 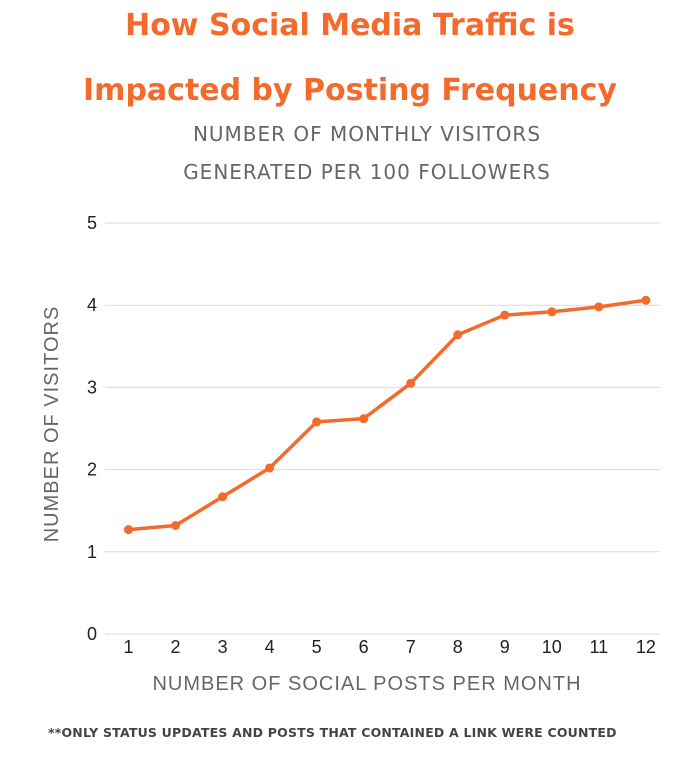 I want to click on y-axis-label: NUMBER OF VISITORS, so click(x=52, y=424).